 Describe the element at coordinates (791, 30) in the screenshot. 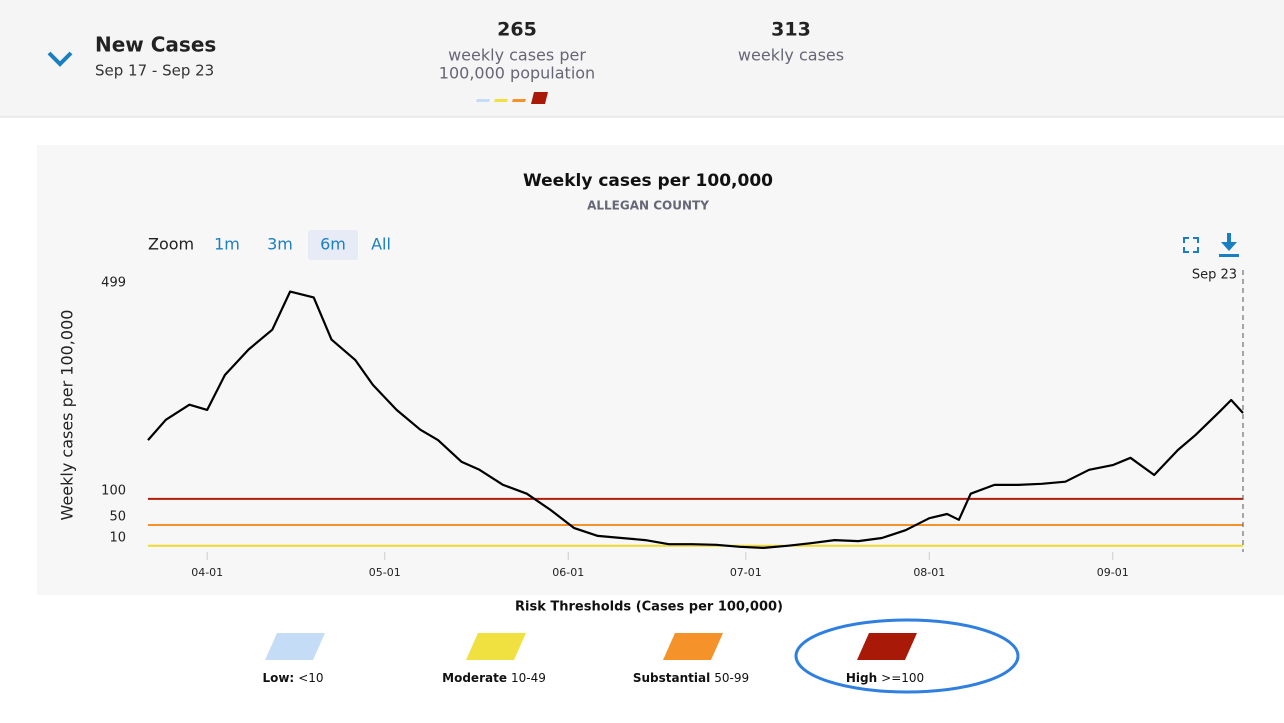

I see `stat-value: 313` at that location.